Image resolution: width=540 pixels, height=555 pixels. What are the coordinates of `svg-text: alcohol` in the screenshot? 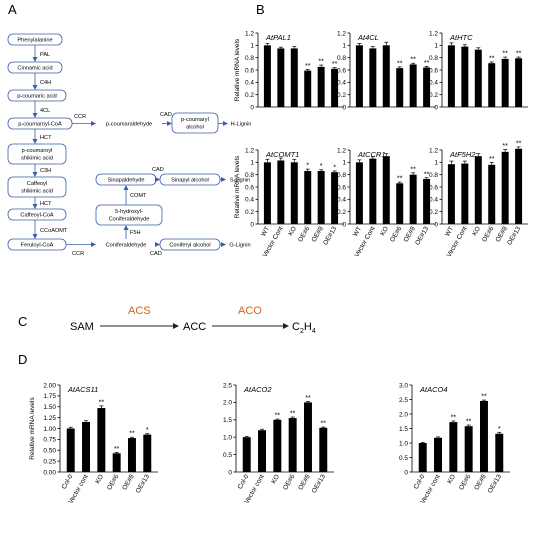 It's located at (195, 128).